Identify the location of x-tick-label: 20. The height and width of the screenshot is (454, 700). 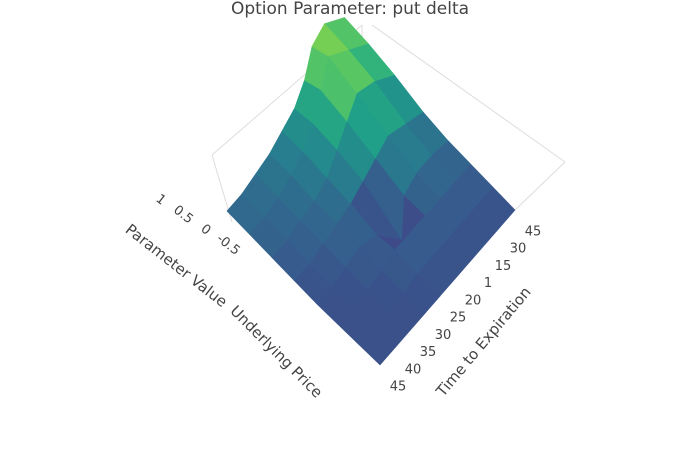
(473, 300).